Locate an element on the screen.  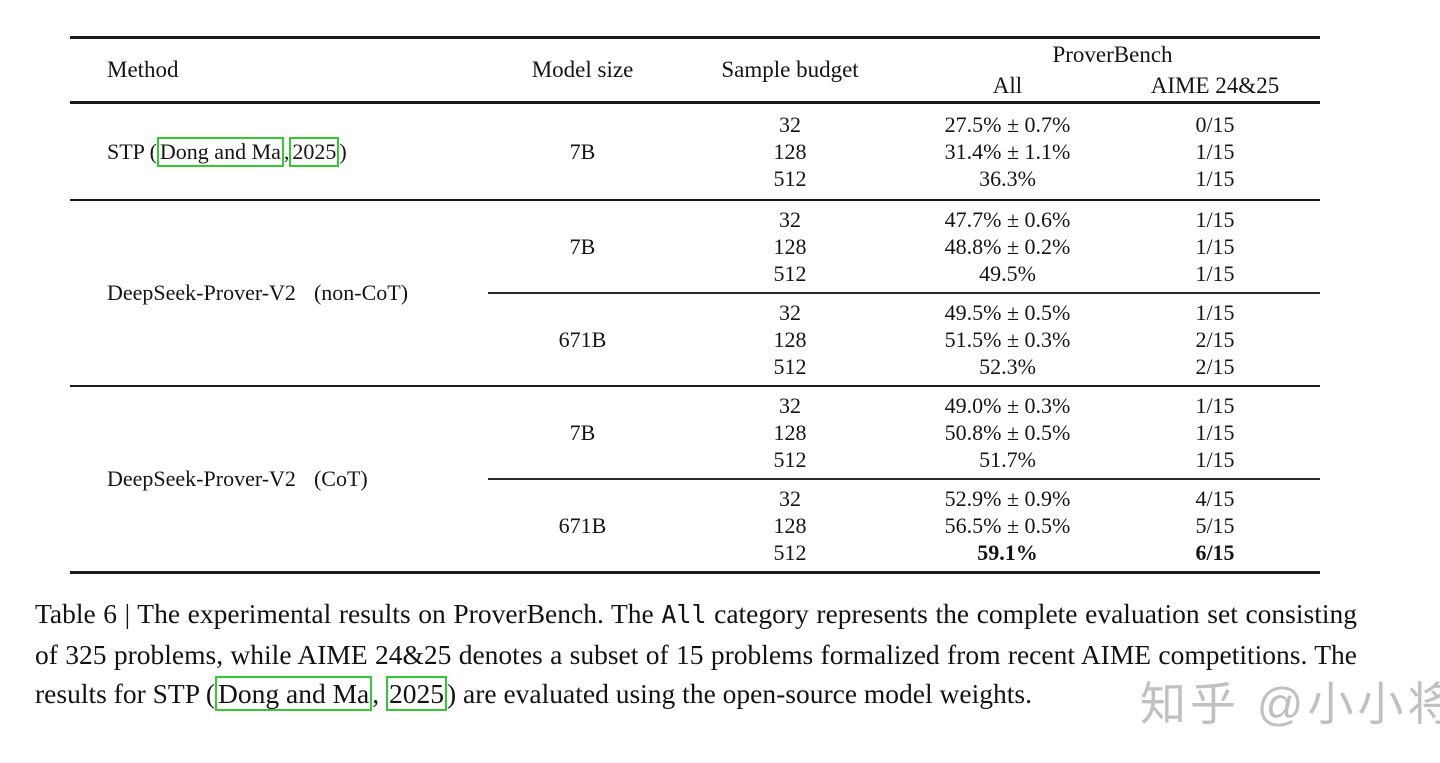
method-variant: (non-CoT) is located at coordinates (361, 292).